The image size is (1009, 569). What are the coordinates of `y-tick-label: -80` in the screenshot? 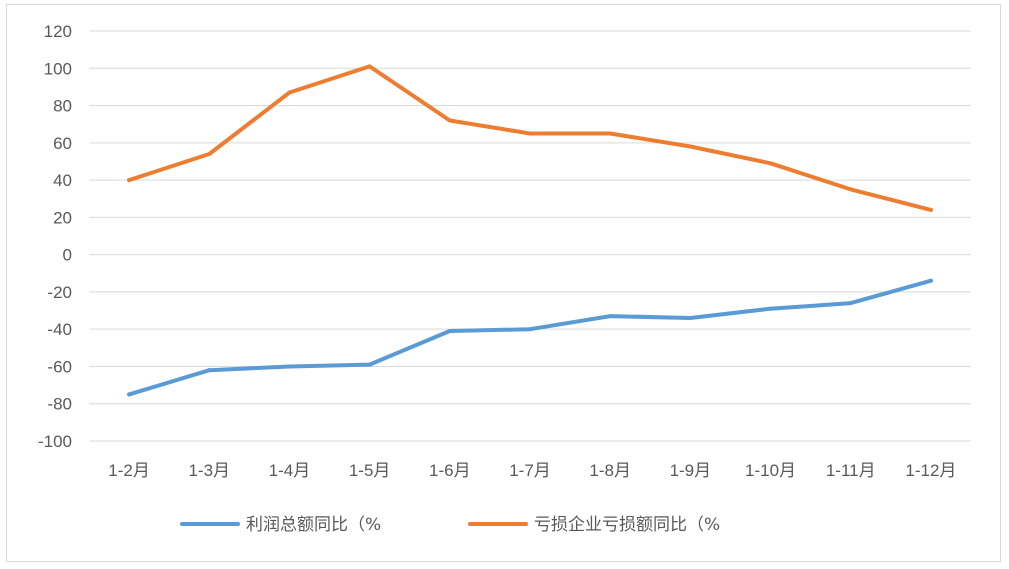 It's located at (59, 404).